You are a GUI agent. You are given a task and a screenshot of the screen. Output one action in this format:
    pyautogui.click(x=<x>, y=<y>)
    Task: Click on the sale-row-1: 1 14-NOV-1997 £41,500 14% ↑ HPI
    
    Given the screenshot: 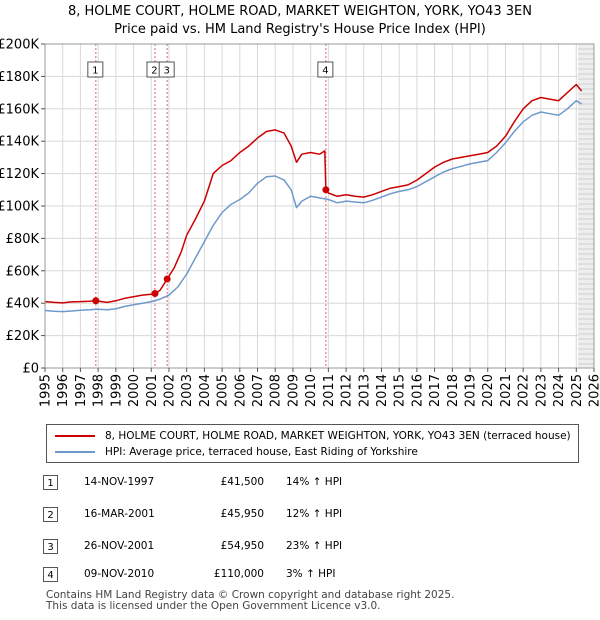 What is the action you would take?
    pyautogui.click(x=300, y=484)
    